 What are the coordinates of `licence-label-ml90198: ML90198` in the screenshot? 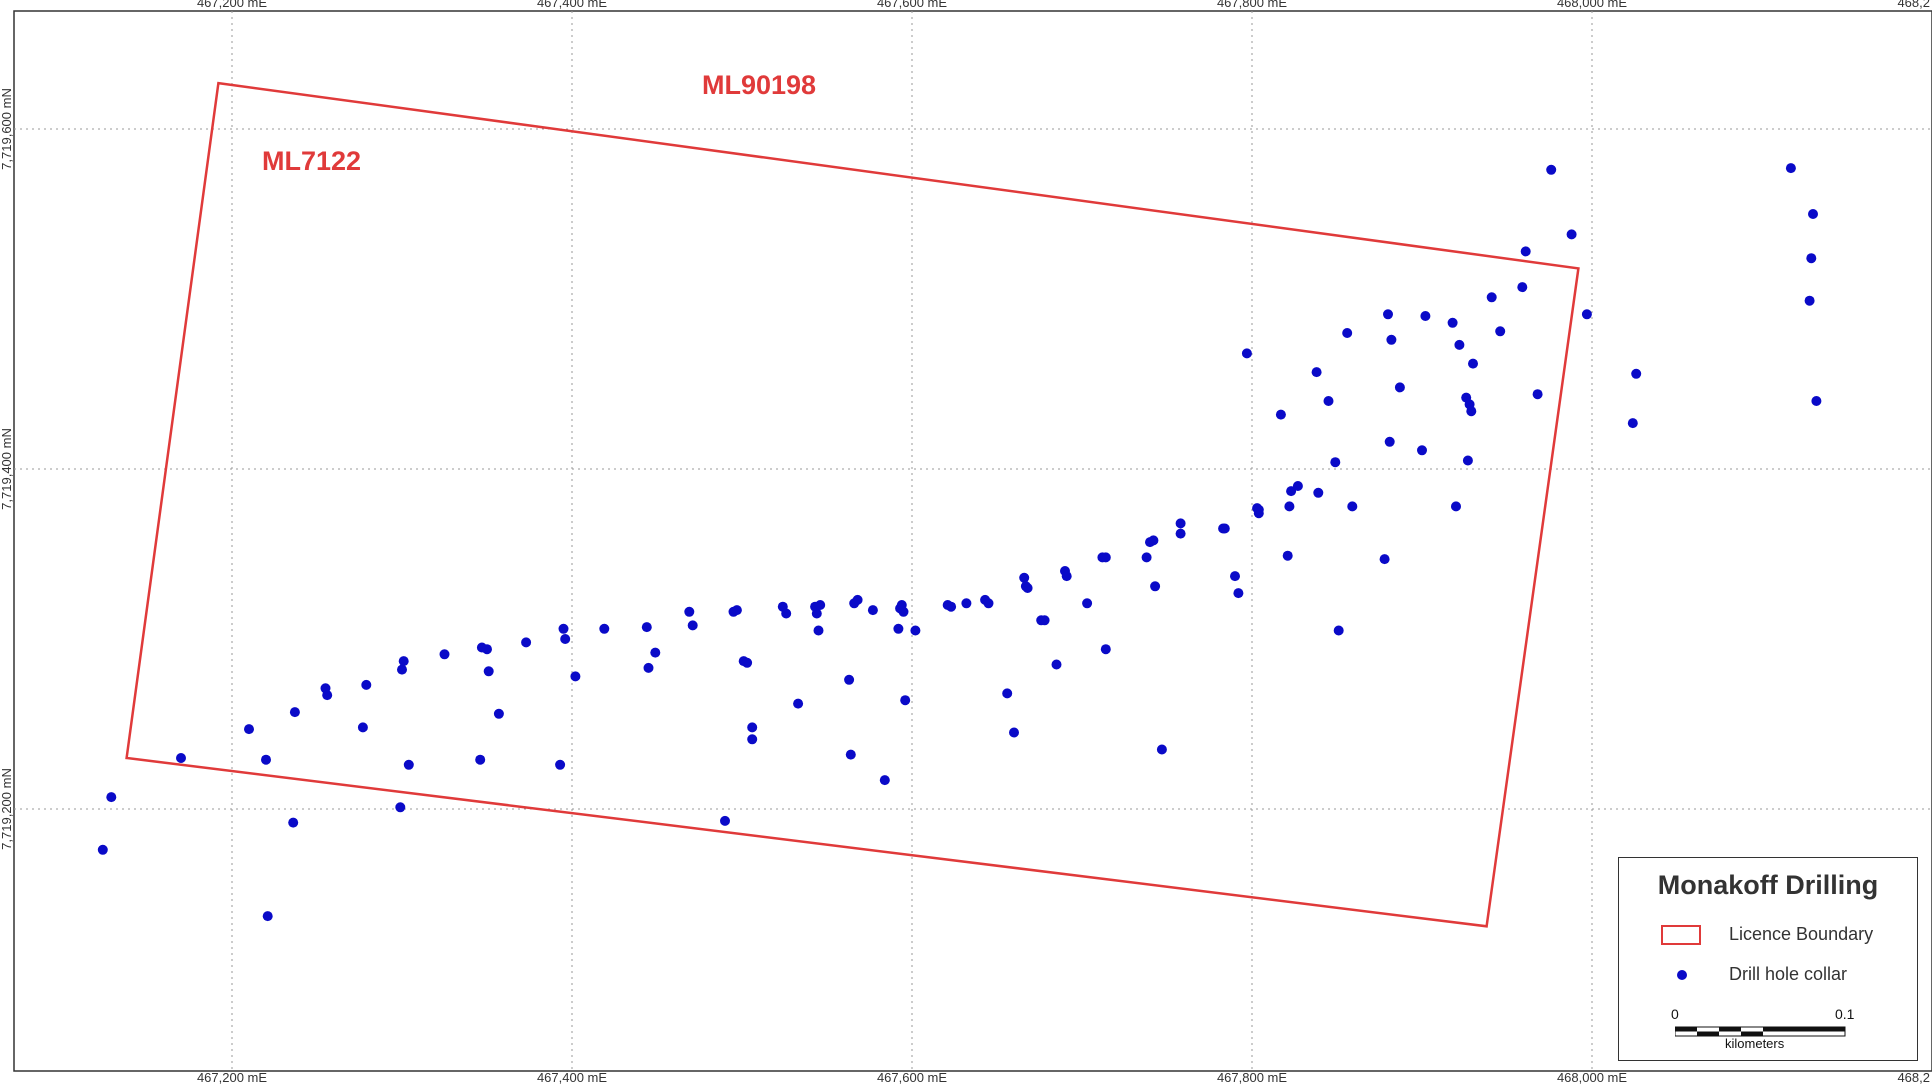 It's located at (759, 85).